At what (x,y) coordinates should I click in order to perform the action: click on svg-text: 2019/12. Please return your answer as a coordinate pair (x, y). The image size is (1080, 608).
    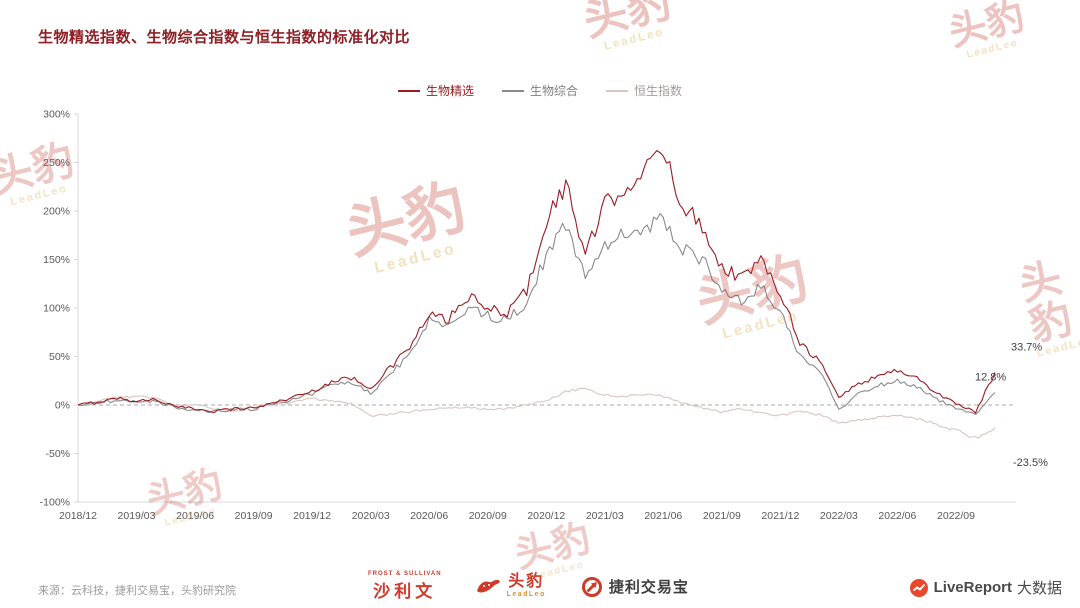
    Looking at the image, I should click on (312, 516).